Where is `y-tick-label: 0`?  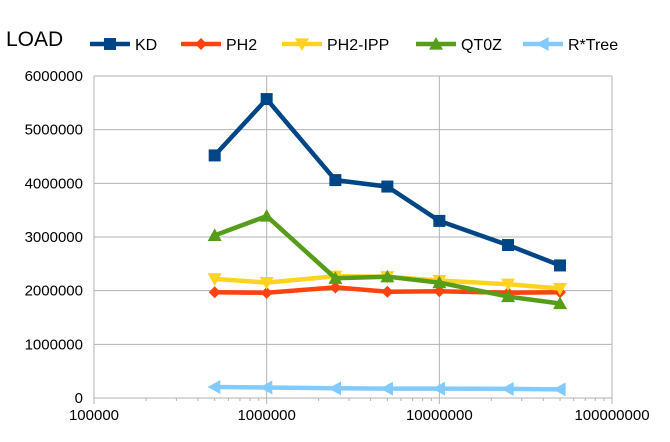 y-tick-label: 0 is located at coordinates (79, 398).